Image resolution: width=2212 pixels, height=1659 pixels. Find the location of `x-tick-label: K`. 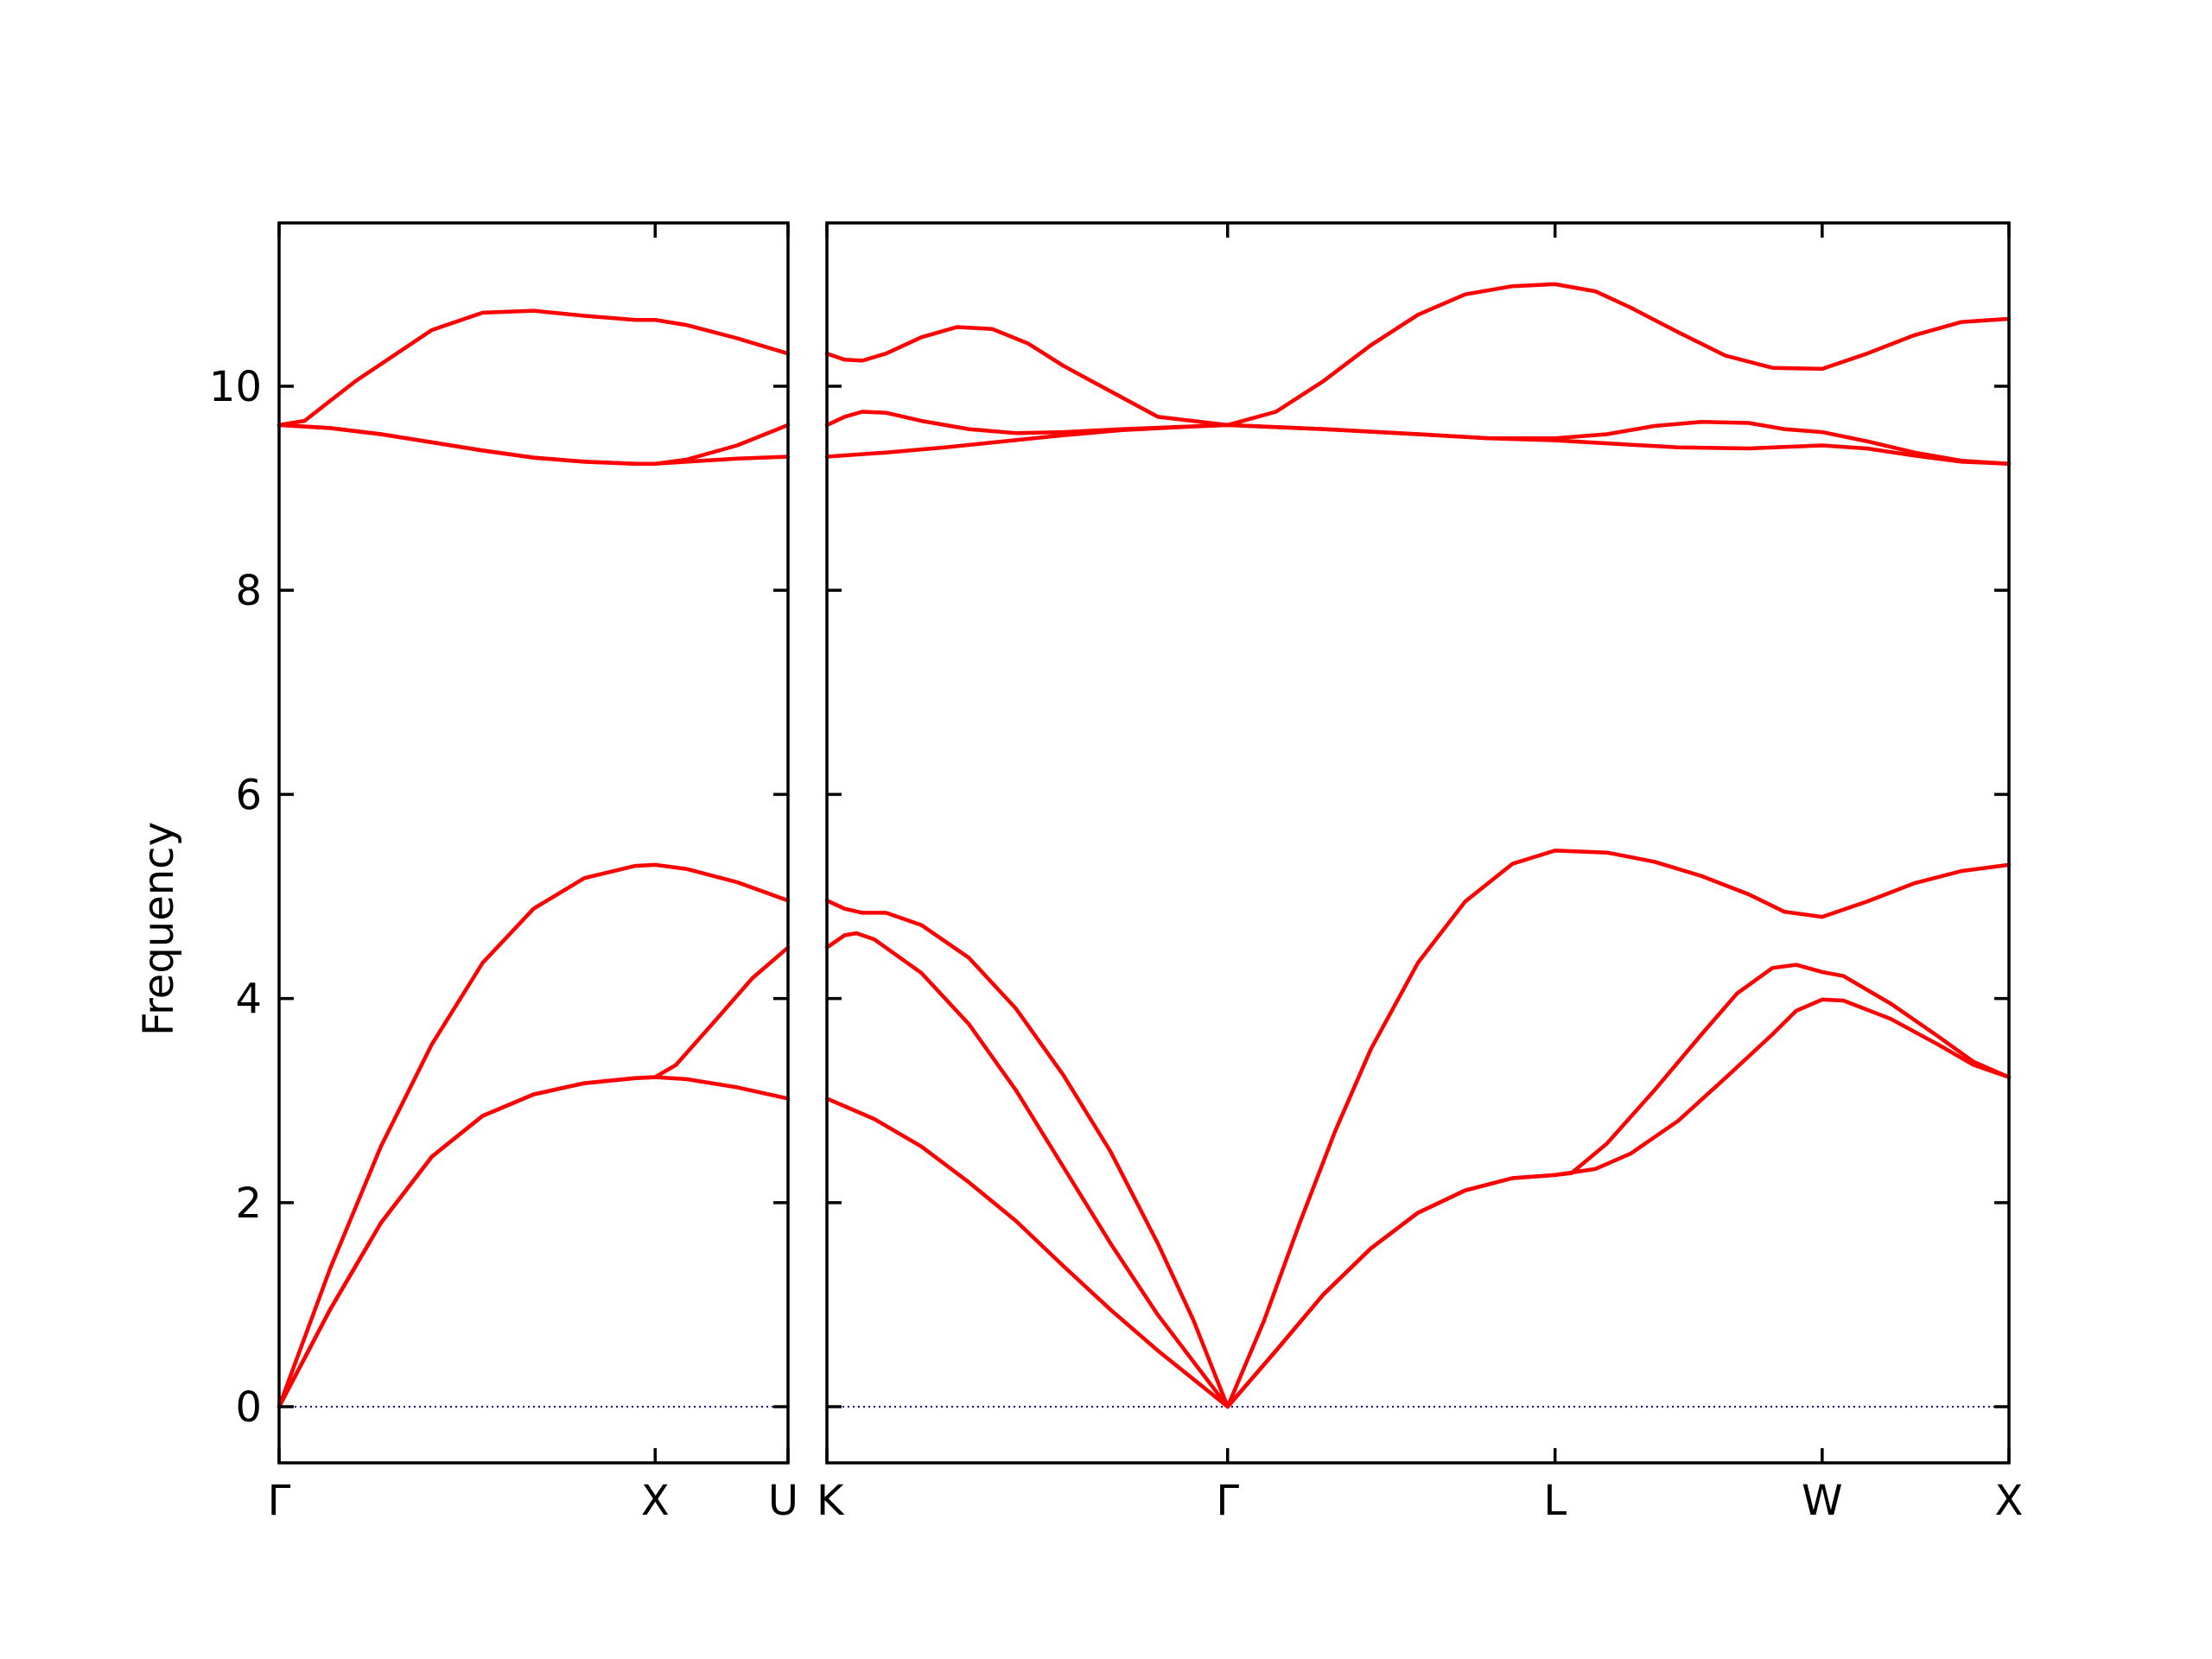

x-tick-label: K is located at coordinates (831, 1501).